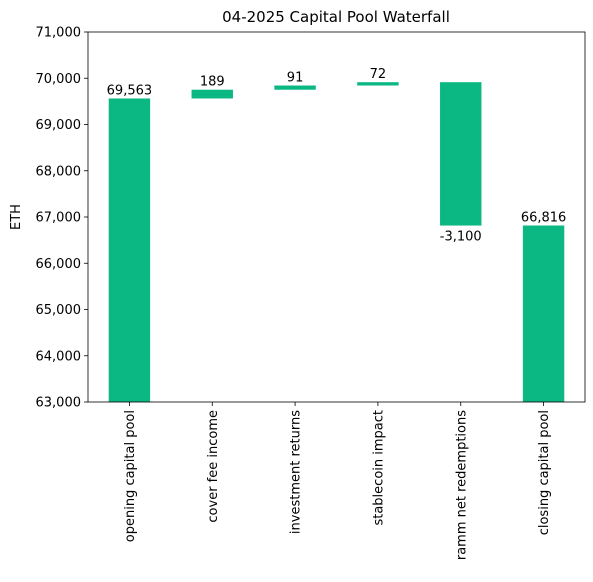 This screenshot has height=582, width=593. Describe the element at coordinates (461, 485) in the screenshot. I see `x-tick-label: ramm net redemptions` at that location.